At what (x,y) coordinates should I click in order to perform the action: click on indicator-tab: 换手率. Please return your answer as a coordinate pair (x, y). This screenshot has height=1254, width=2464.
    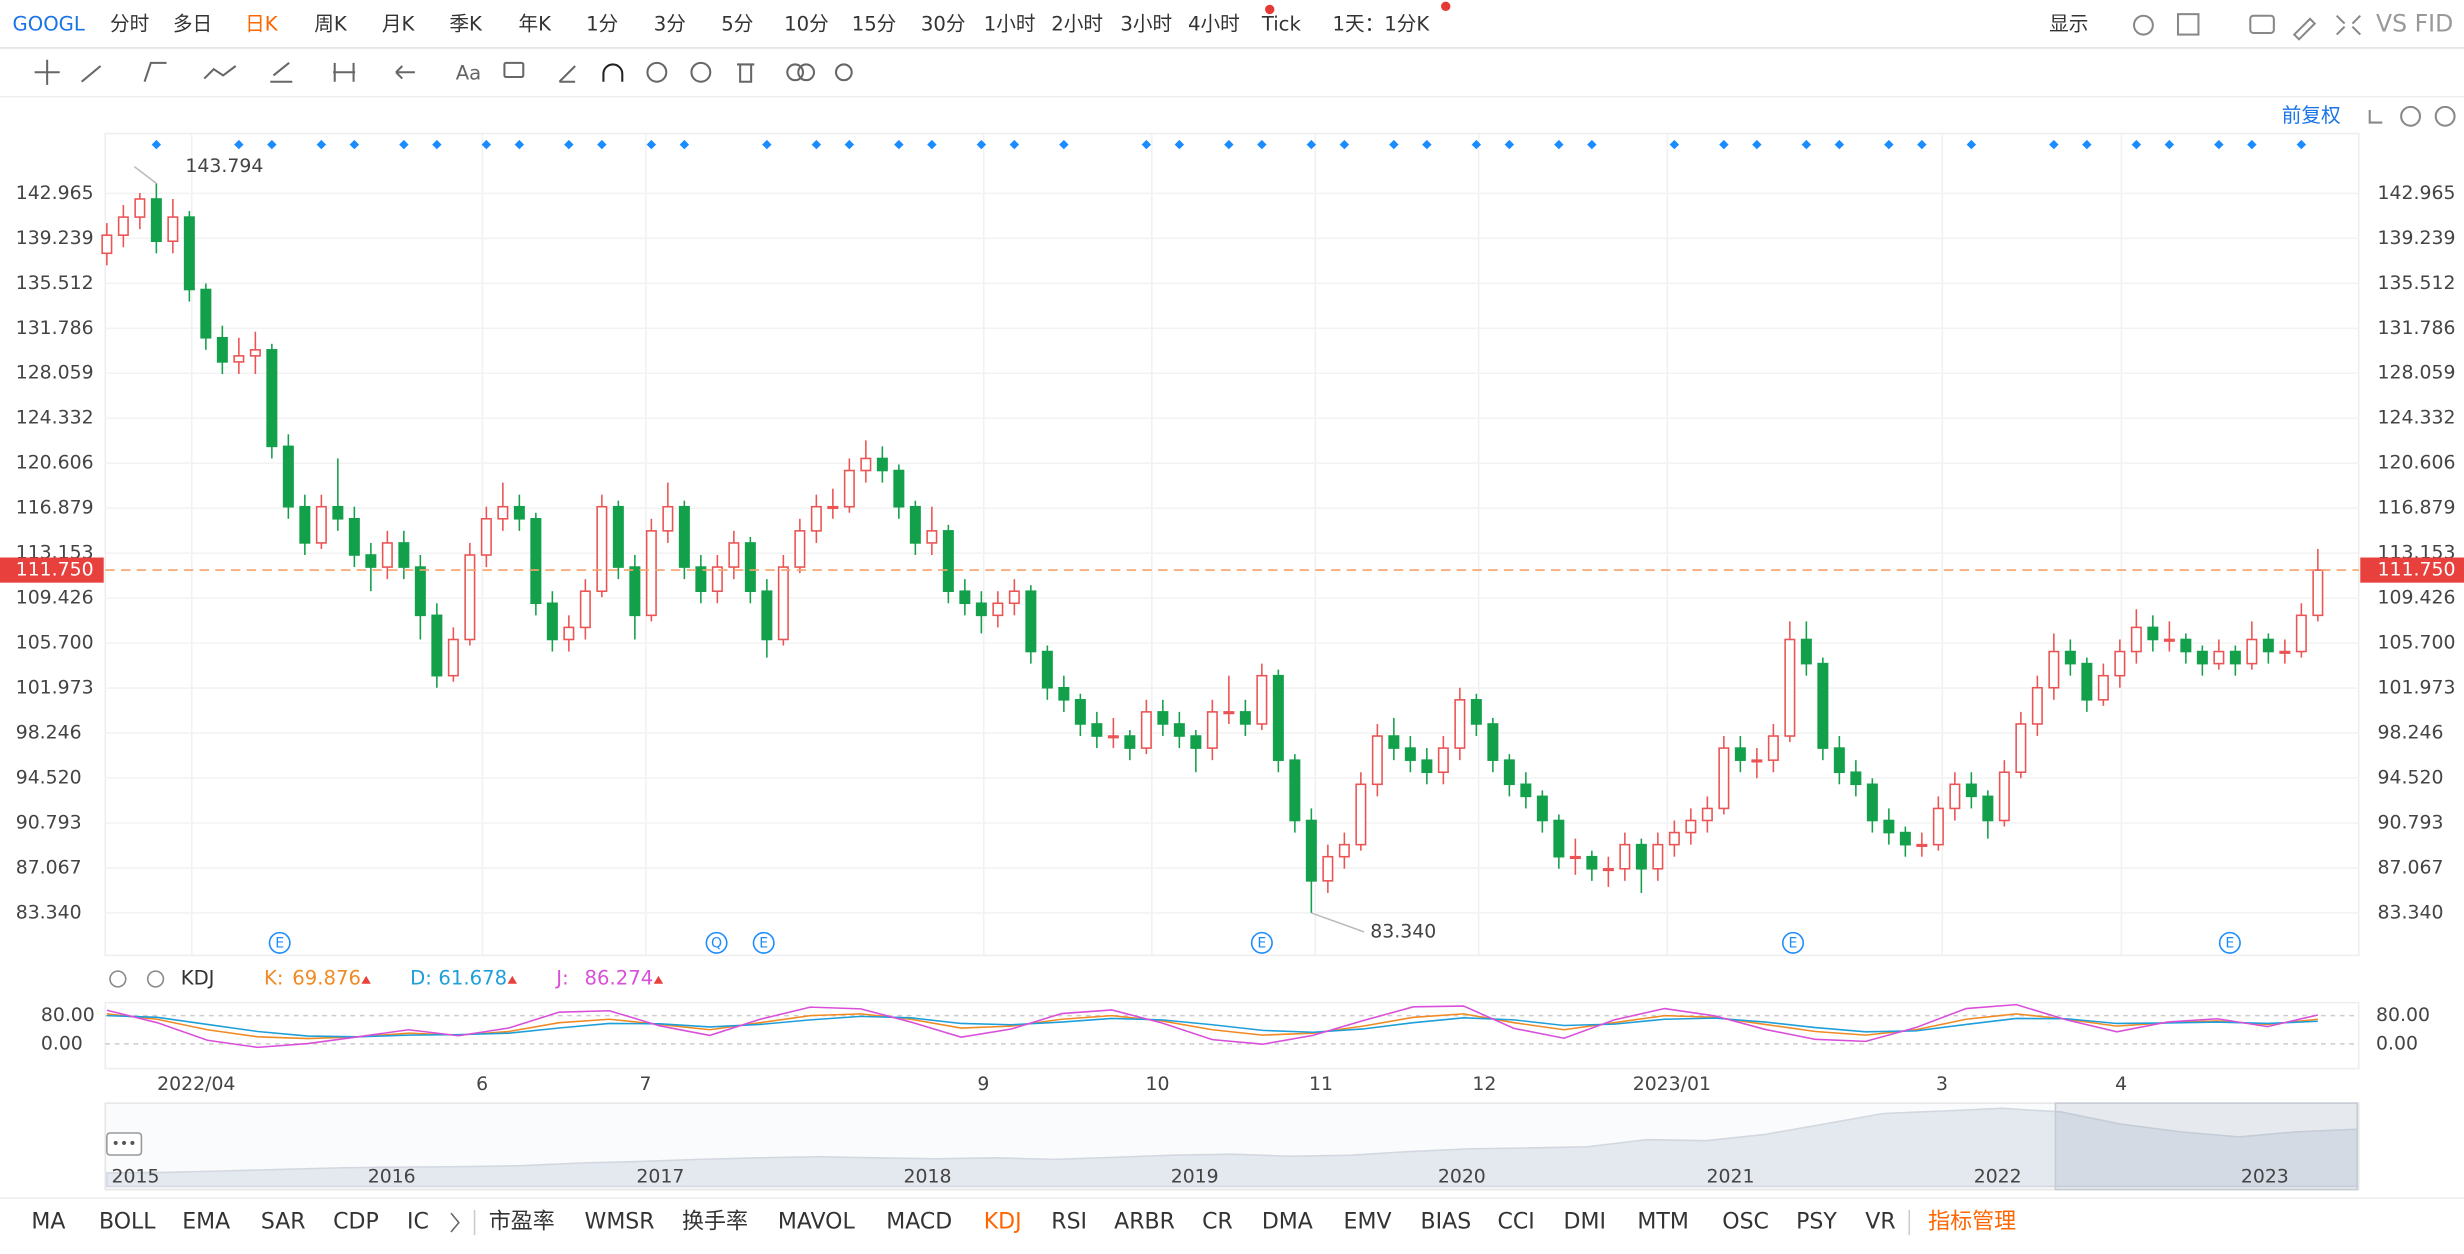
    Looking at the image, I should click on (715, 1222).